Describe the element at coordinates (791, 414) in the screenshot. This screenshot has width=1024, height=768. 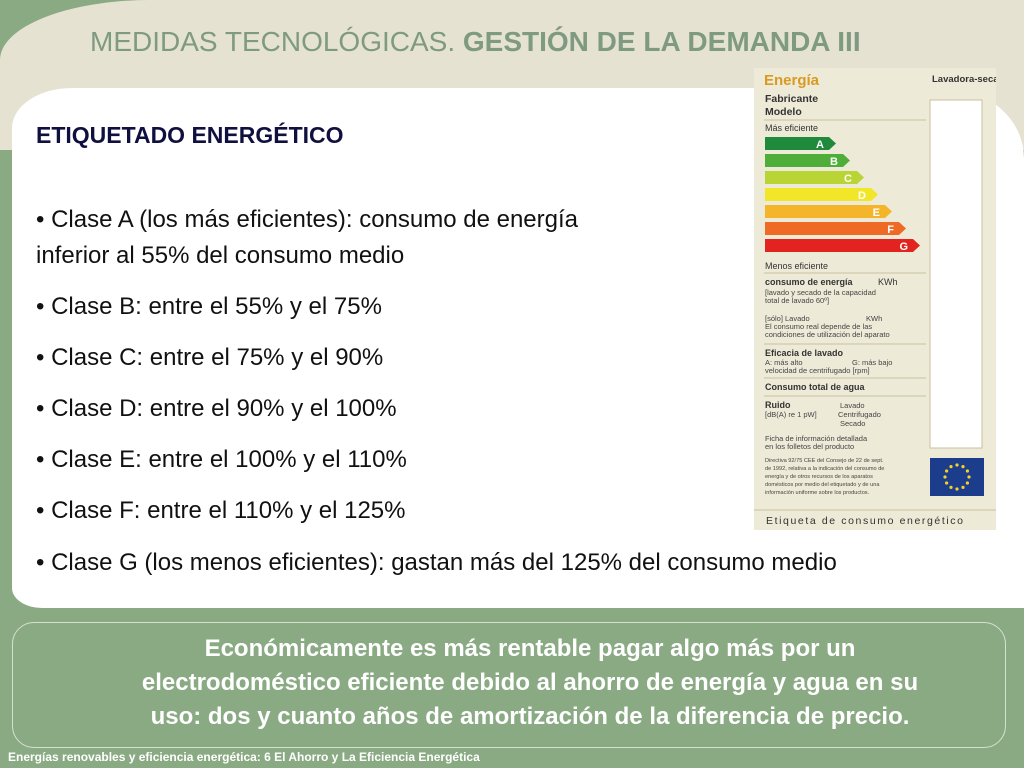
I see `label-noise-unit: [dB(A) re 1 pW]` at that location.